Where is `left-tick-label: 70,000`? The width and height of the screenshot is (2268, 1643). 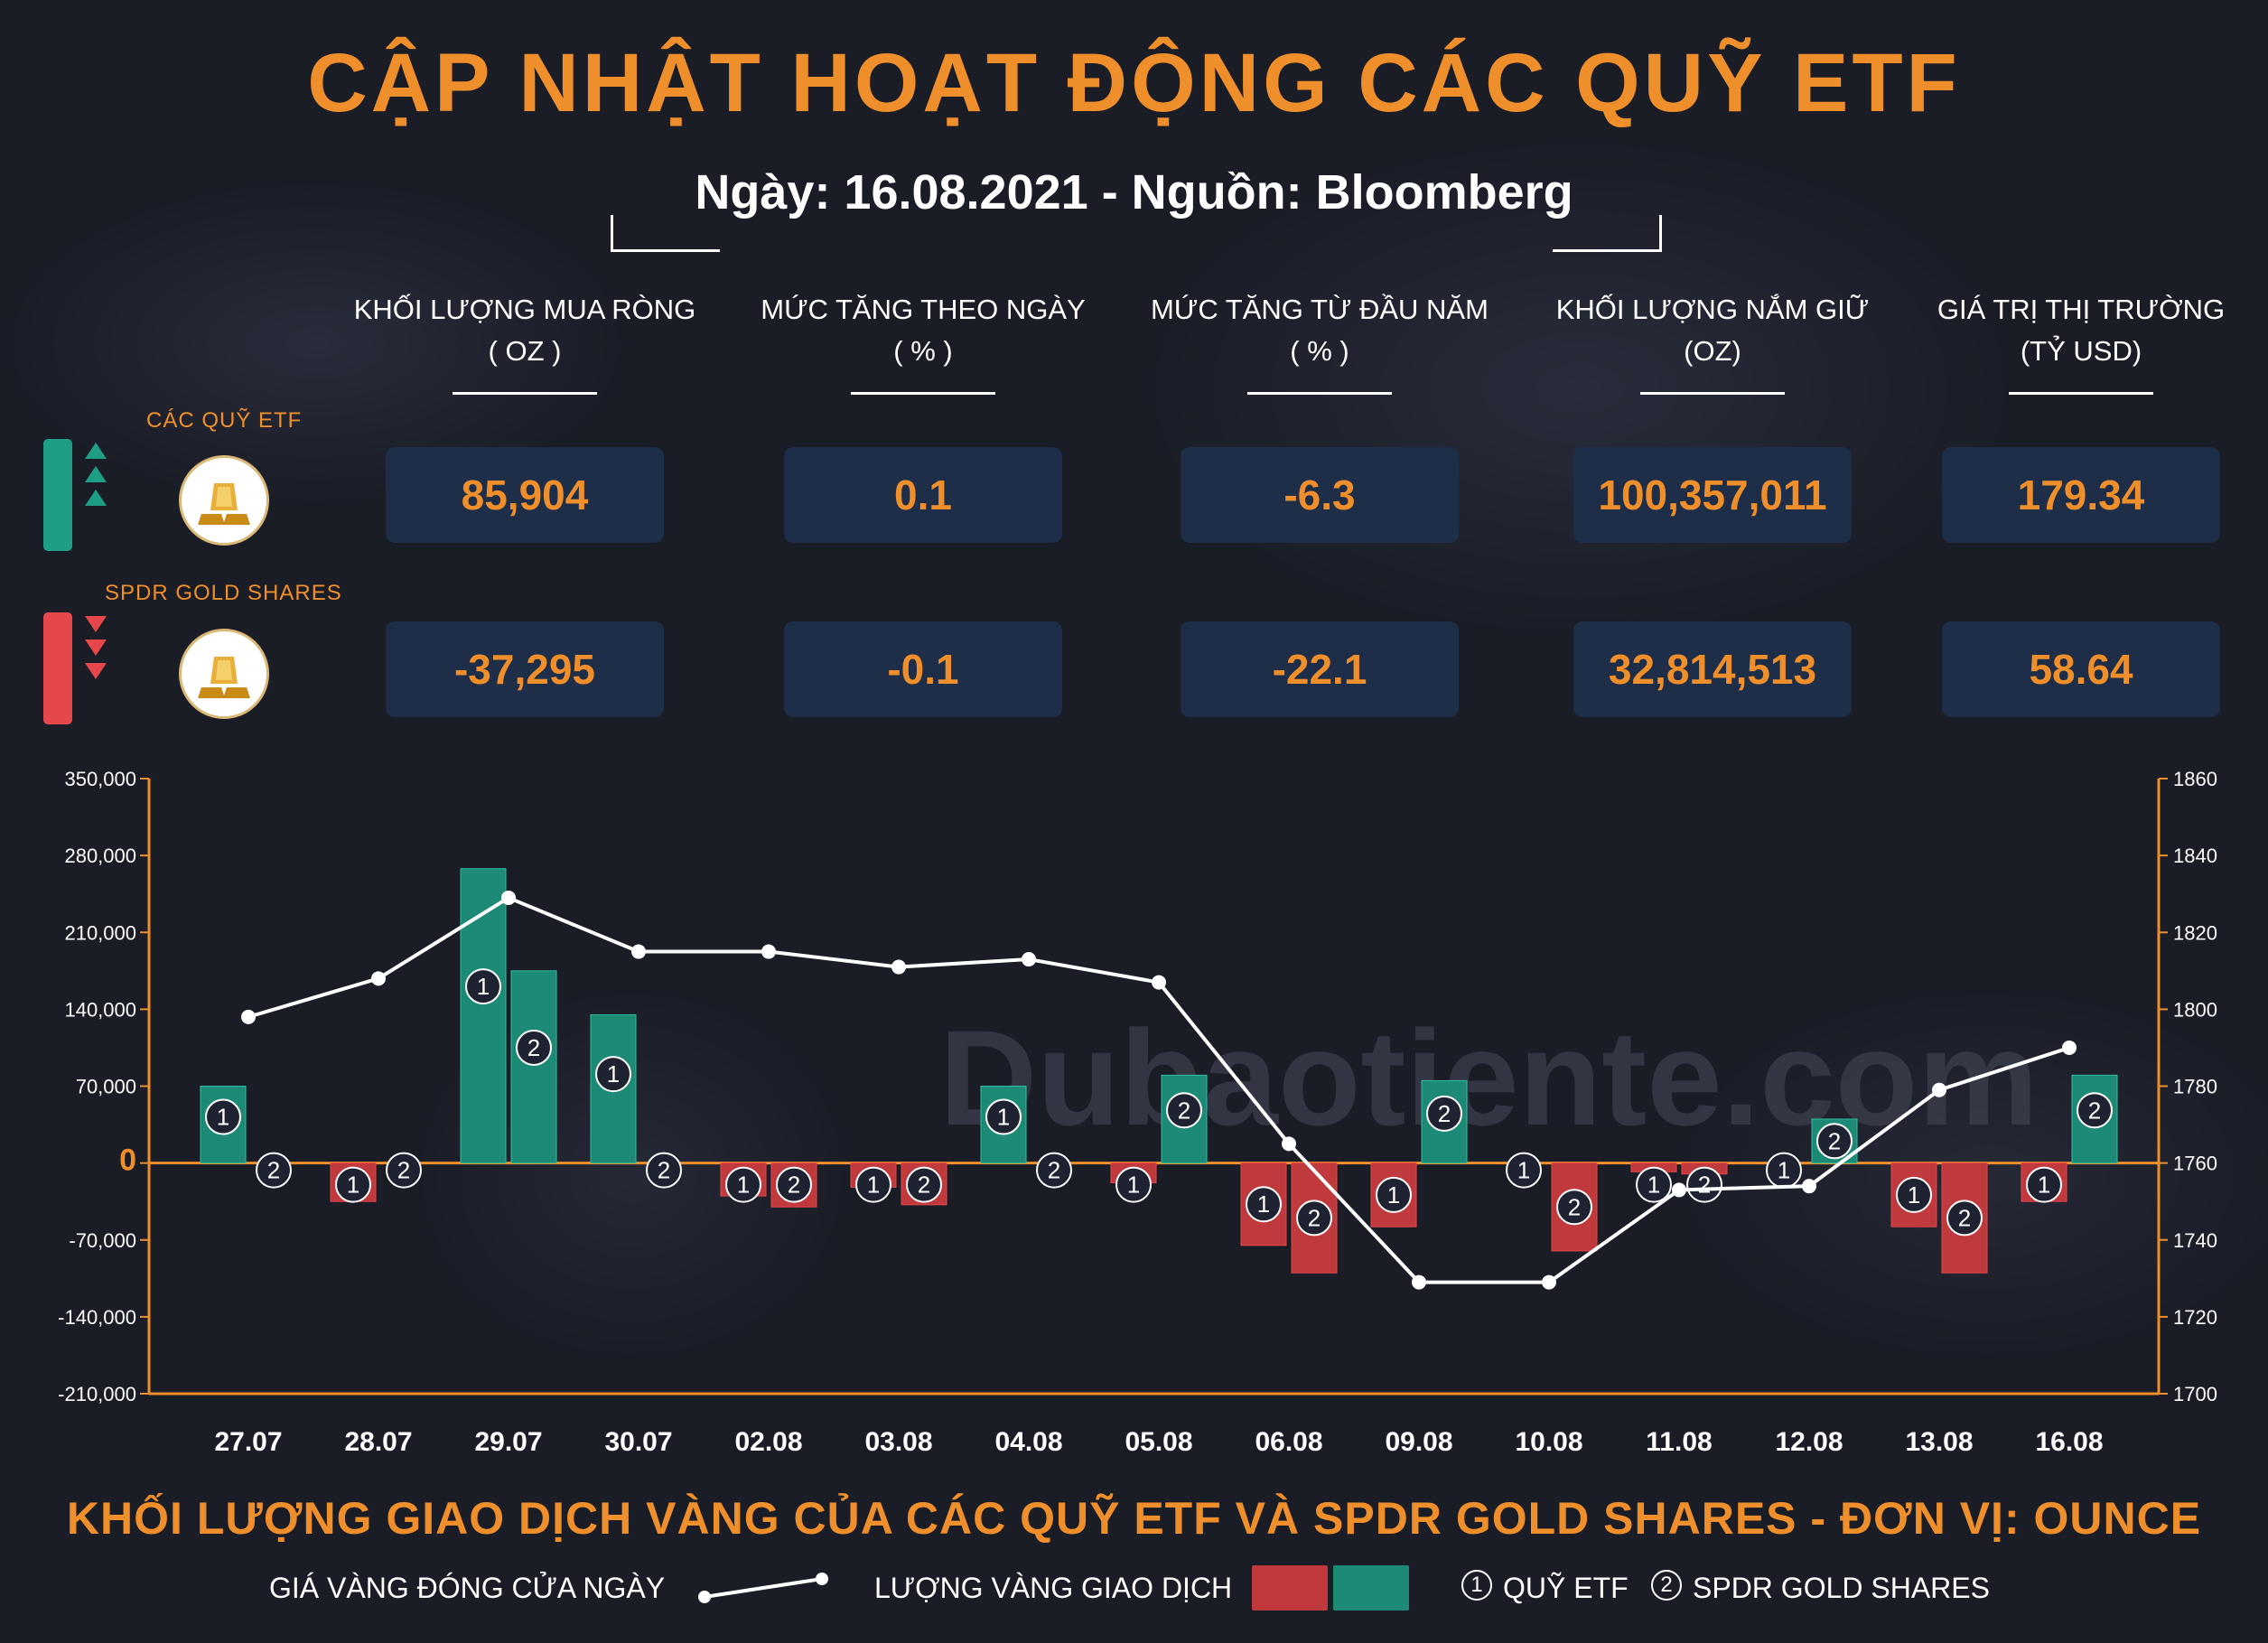 left-tick-label: 70,000 is located at coordinates (106, 1087).